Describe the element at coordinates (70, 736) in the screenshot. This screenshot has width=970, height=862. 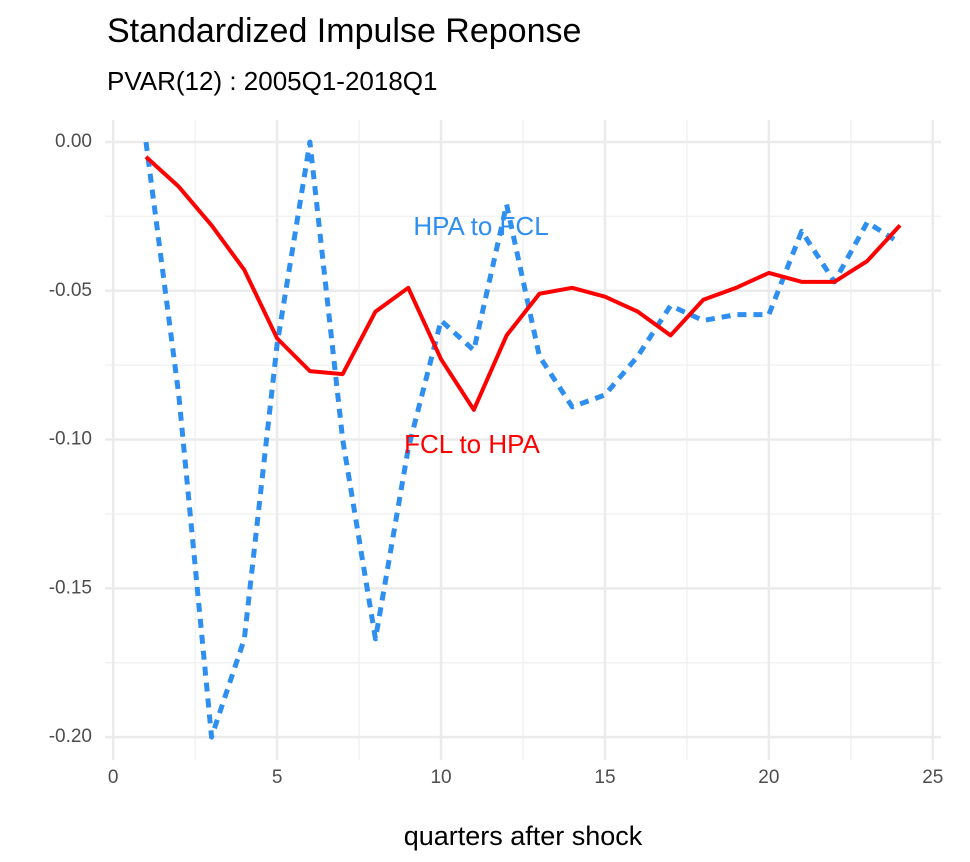
I see `y-tick-label: -0.20` at that location.